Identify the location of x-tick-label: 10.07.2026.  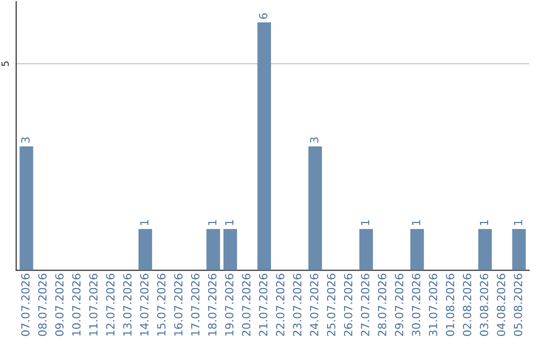
(76, 305).